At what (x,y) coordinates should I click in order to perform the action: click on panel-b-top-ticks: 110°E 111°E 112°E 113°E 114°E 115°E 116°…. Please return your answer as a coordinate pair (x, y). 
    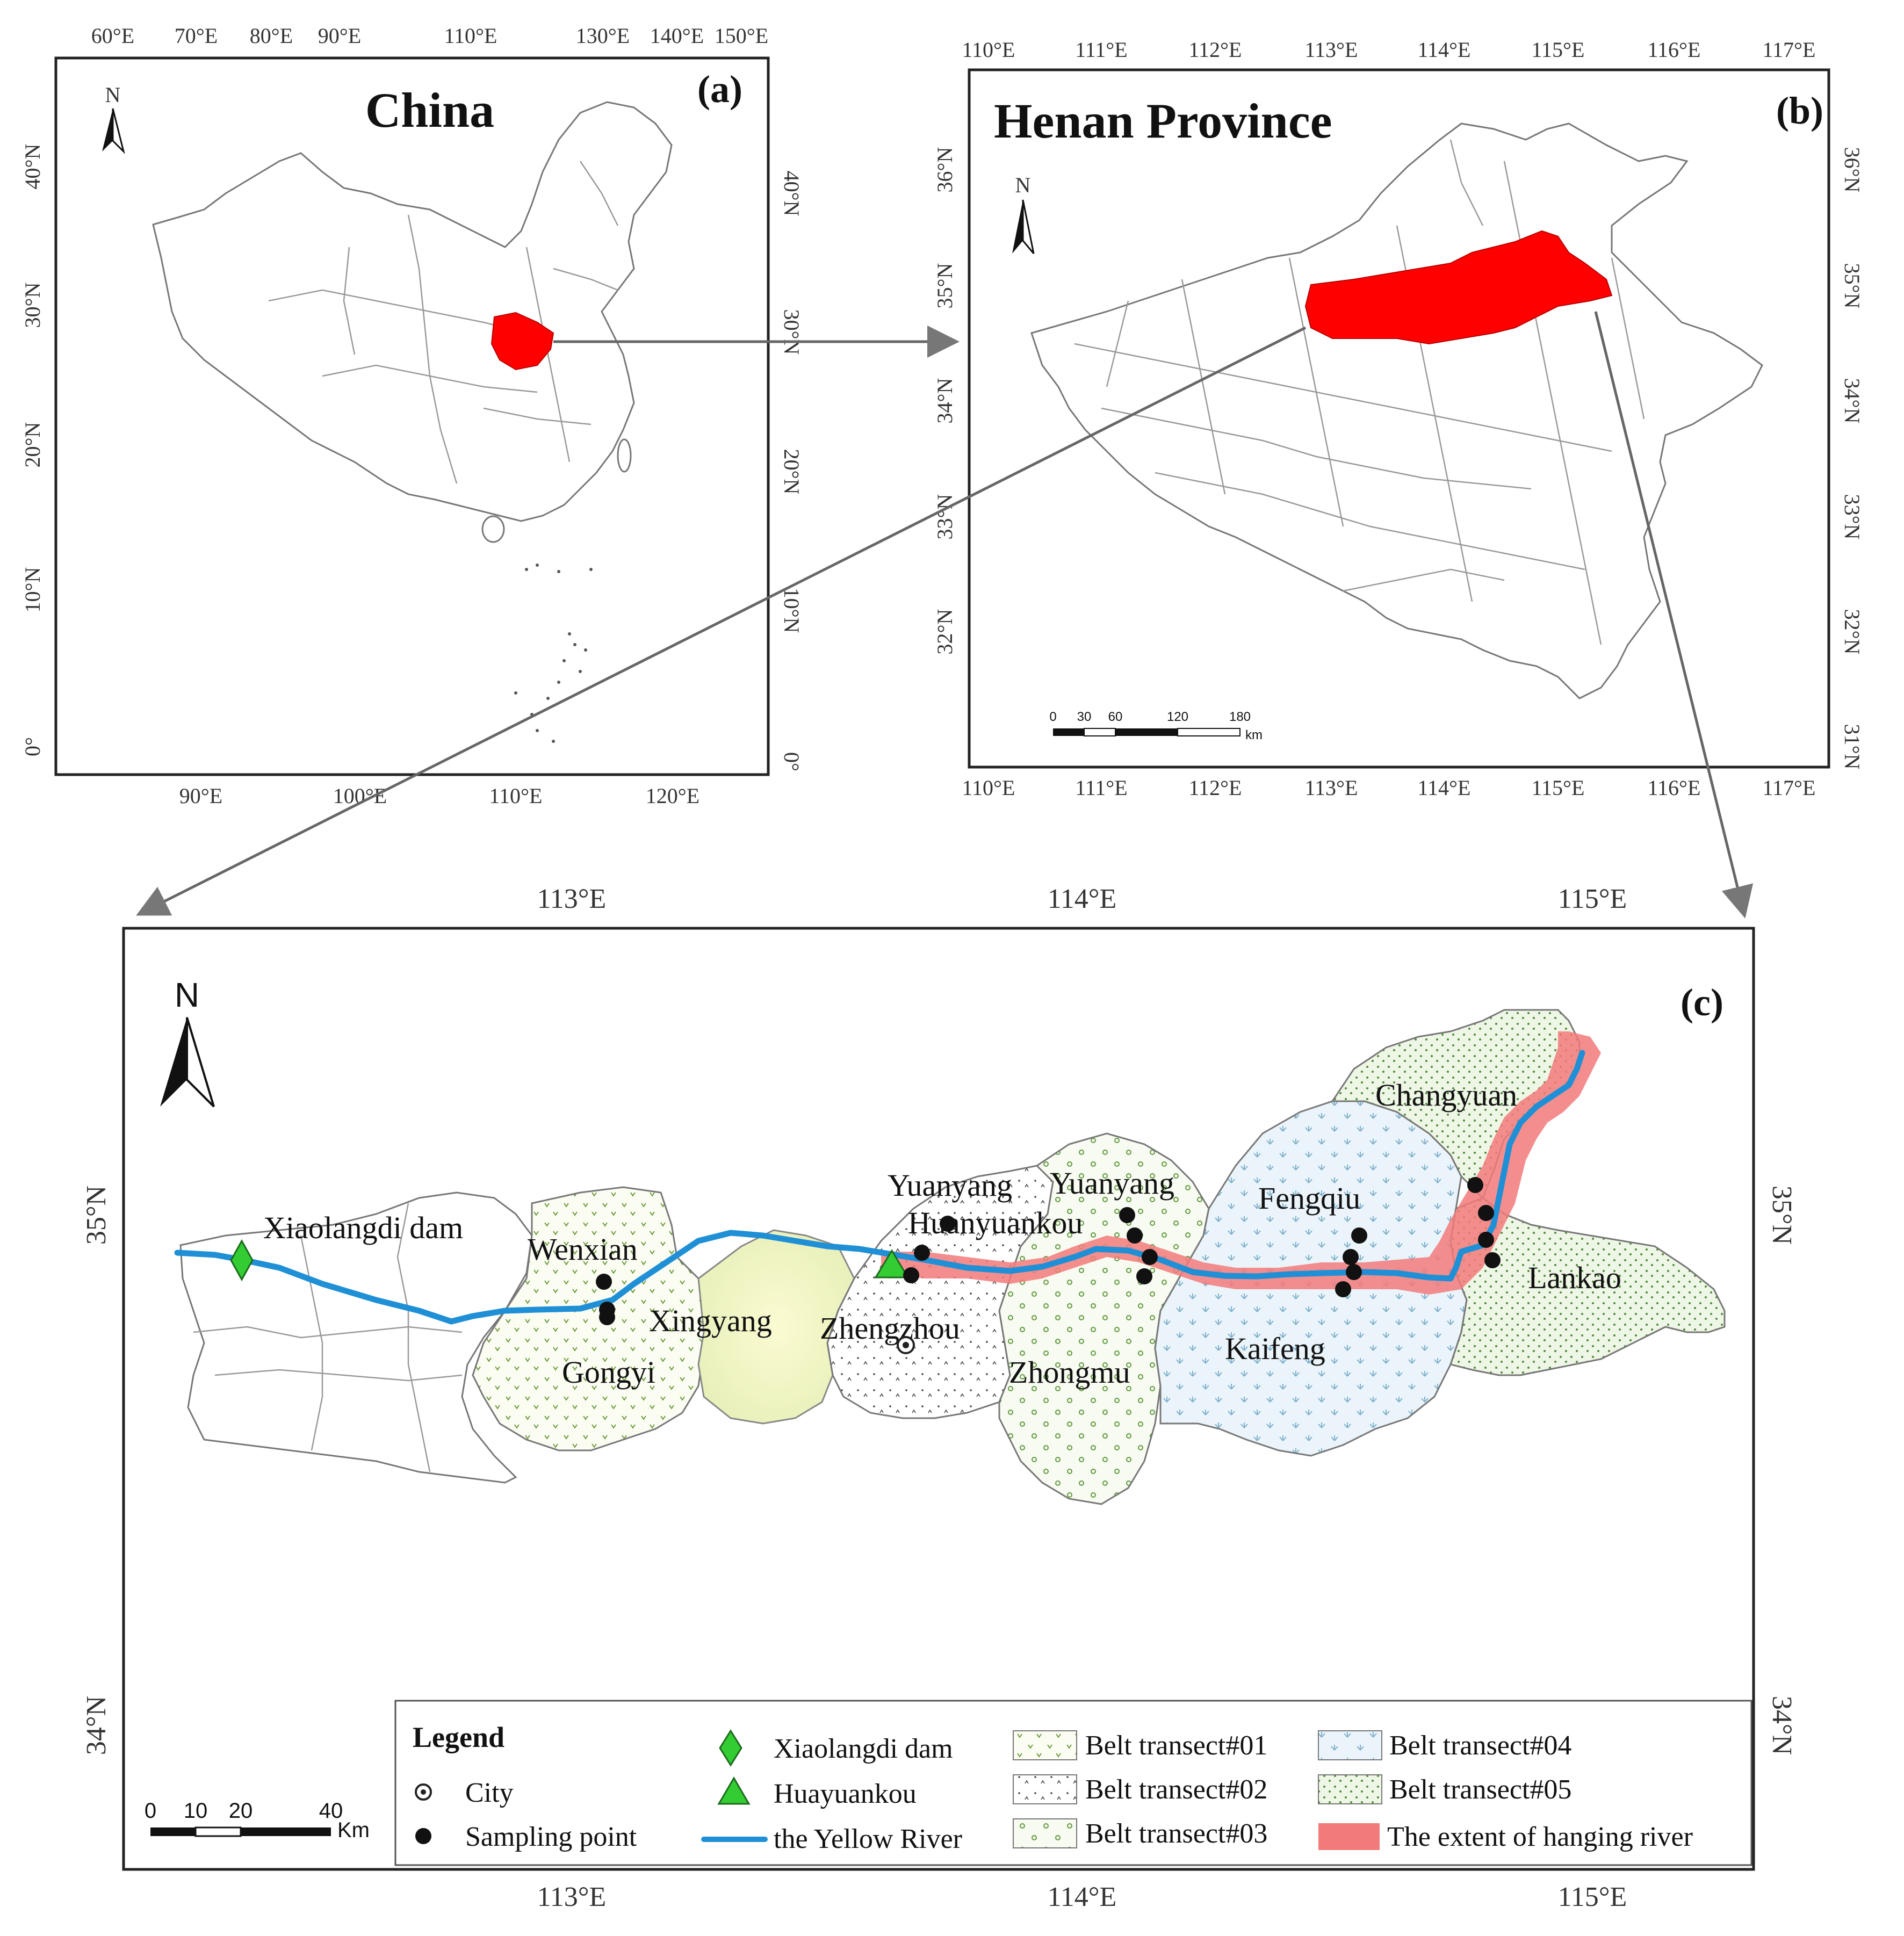
    Looking at the image, I should click on (1389, 50).